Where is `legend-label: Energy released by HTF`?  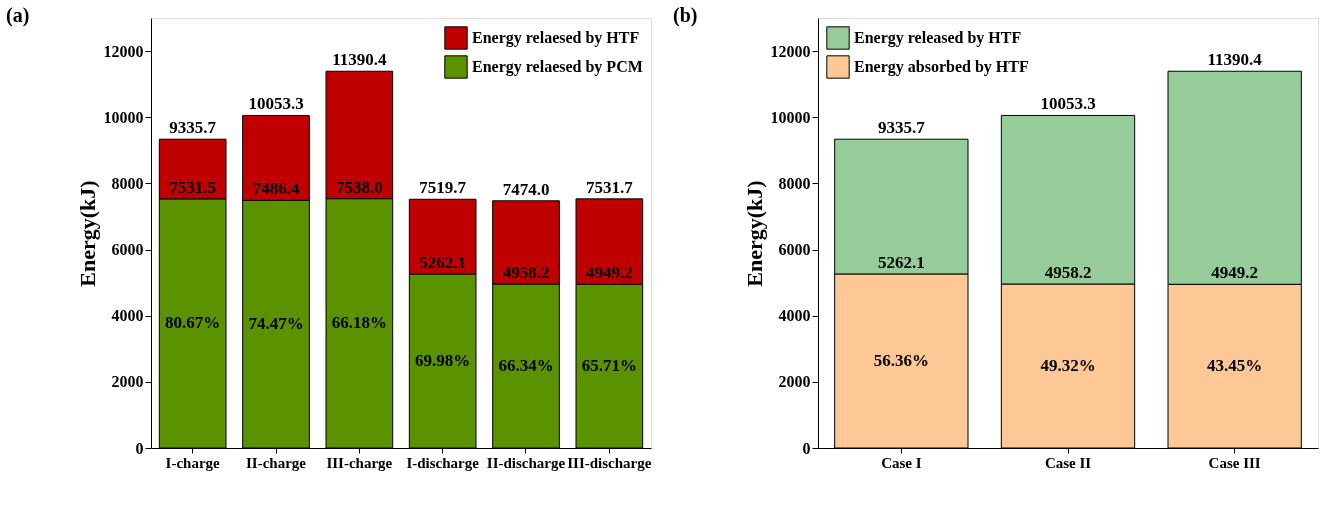 legend-label: Energy released by HTF is located at coordinates (938, 38).